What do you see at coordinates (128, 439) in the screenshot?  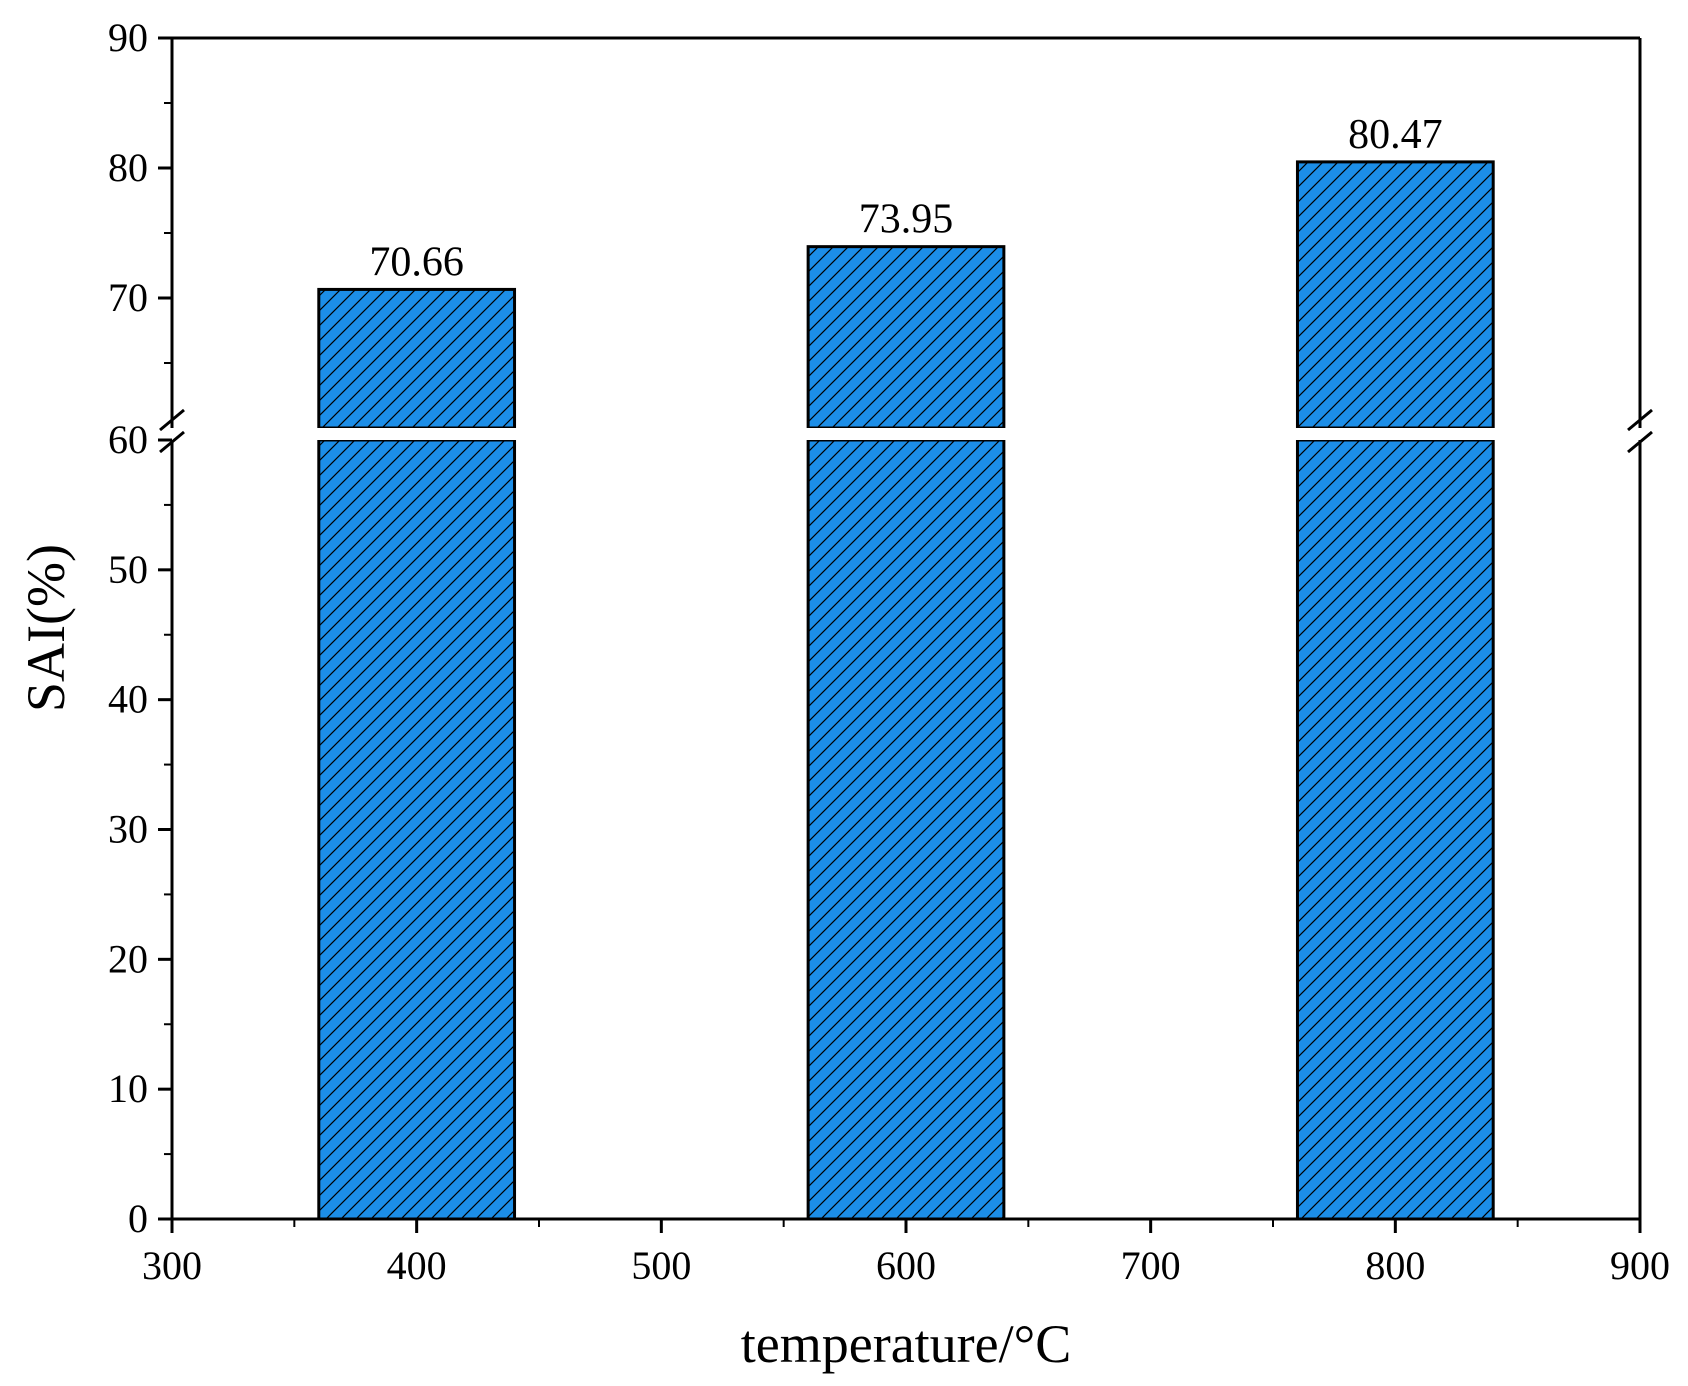 I see `y-tick-label-60: 60` at bounding box center [128, 439].